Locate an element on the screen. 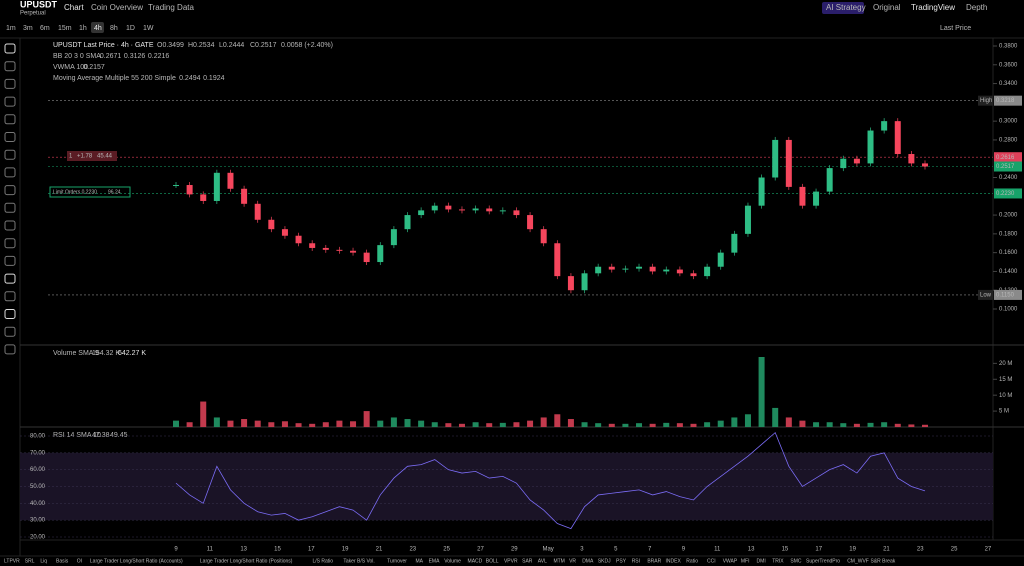  indicator-tab: PSY is located at coordinates (621, 561).